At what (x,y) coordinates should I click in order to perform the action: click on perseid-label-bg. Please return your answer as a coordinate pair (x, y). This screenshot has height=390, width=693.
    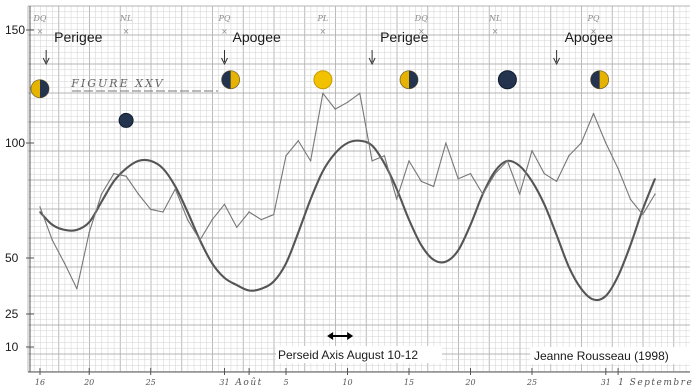
    Looking at the image, I should click on (359, 354).